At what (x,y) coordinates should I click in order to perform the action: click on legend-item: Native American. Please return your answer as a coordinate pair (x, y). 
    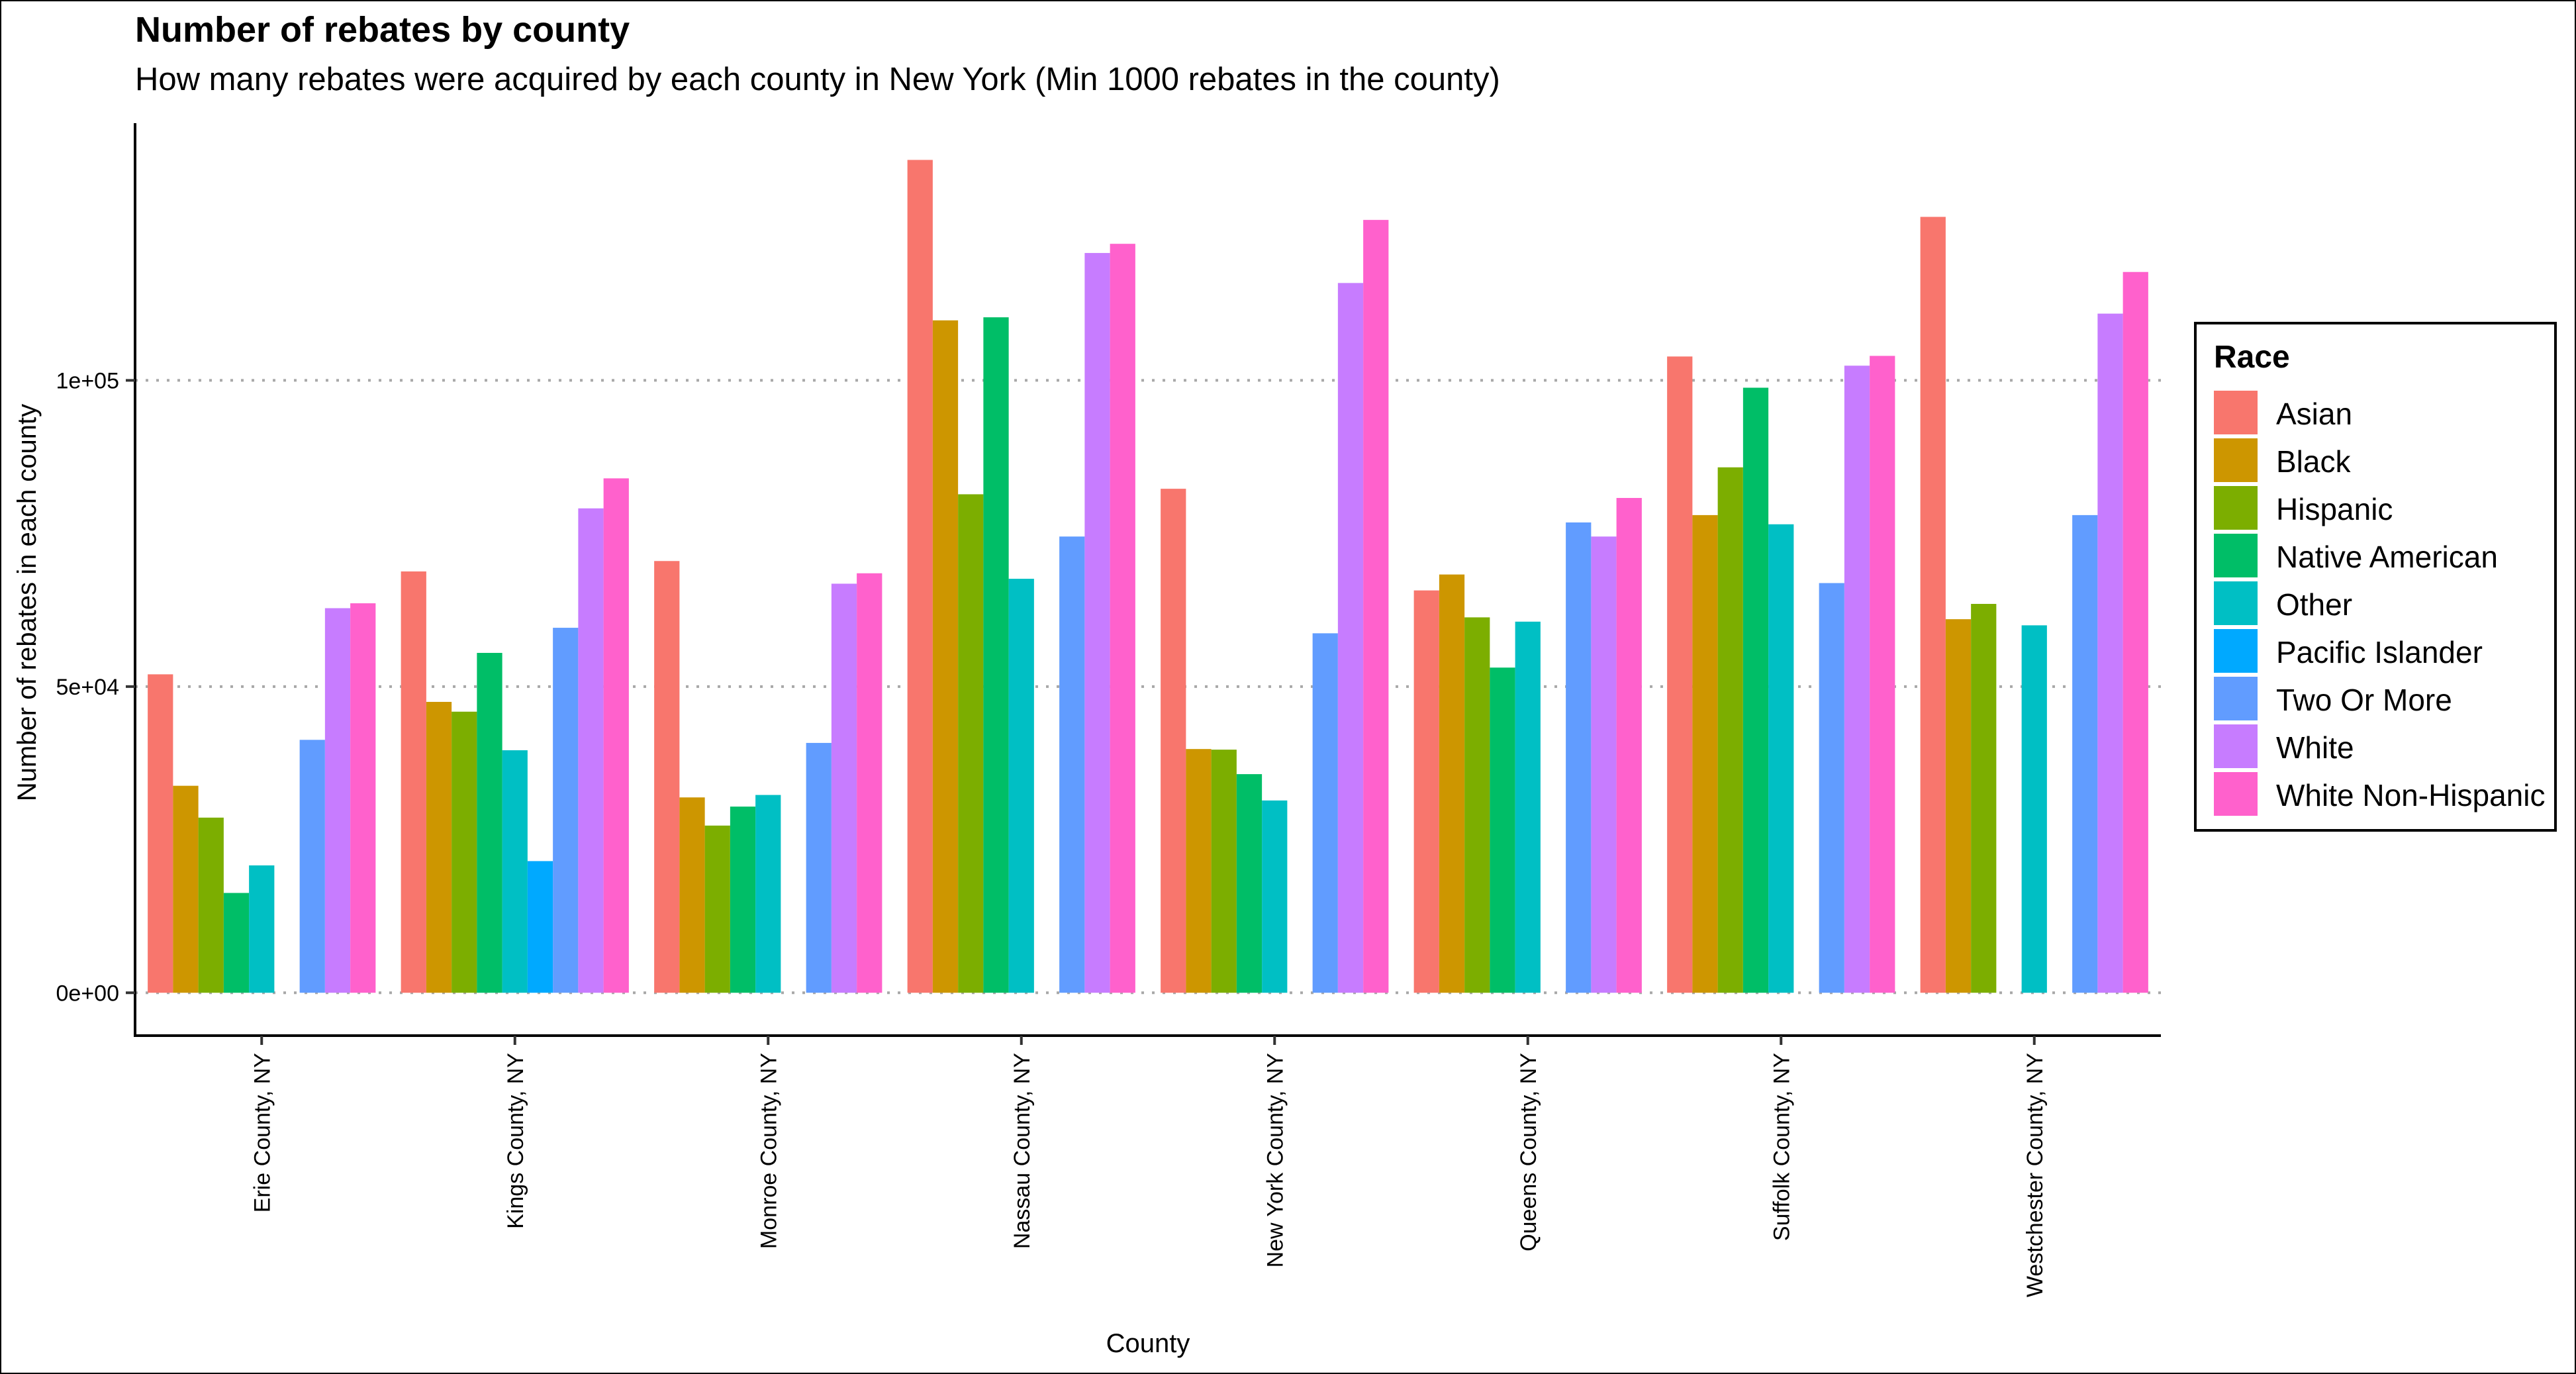
    Looking at the image, I should click on (2383, 557).